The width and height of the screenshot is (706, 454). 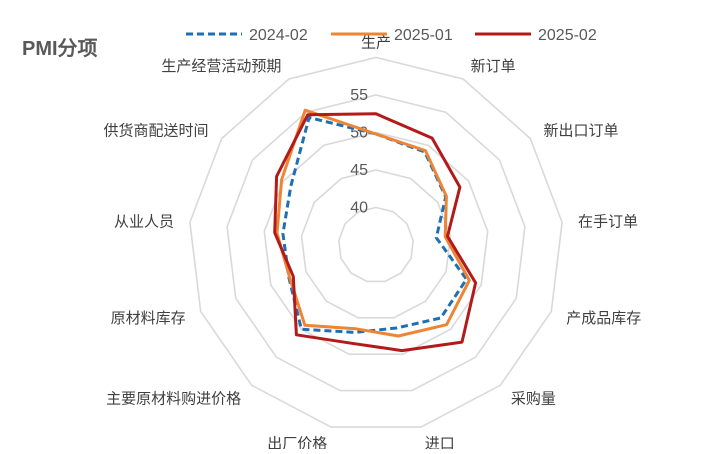 I want to click on category-label: 供货商配送时间, so click(x=155, y=130).